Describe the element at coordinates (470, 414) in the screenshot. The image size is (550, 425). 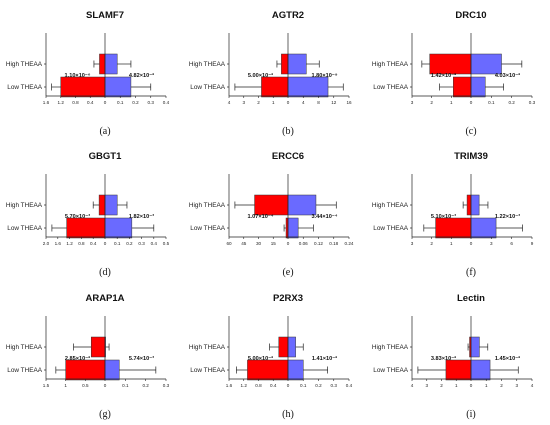
I see `panel-label: (i)` at that location.